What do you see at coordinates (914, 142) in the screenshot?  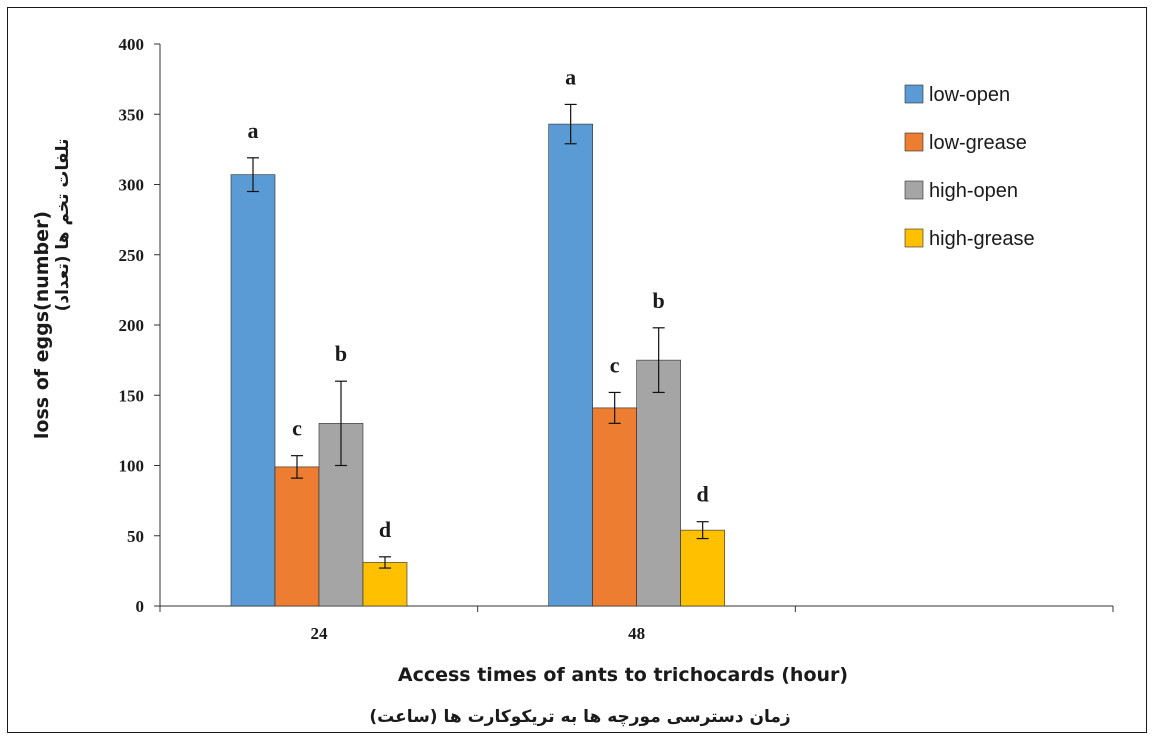 I see `legend-swatch-low-grease` at bounding box center [914, 142].